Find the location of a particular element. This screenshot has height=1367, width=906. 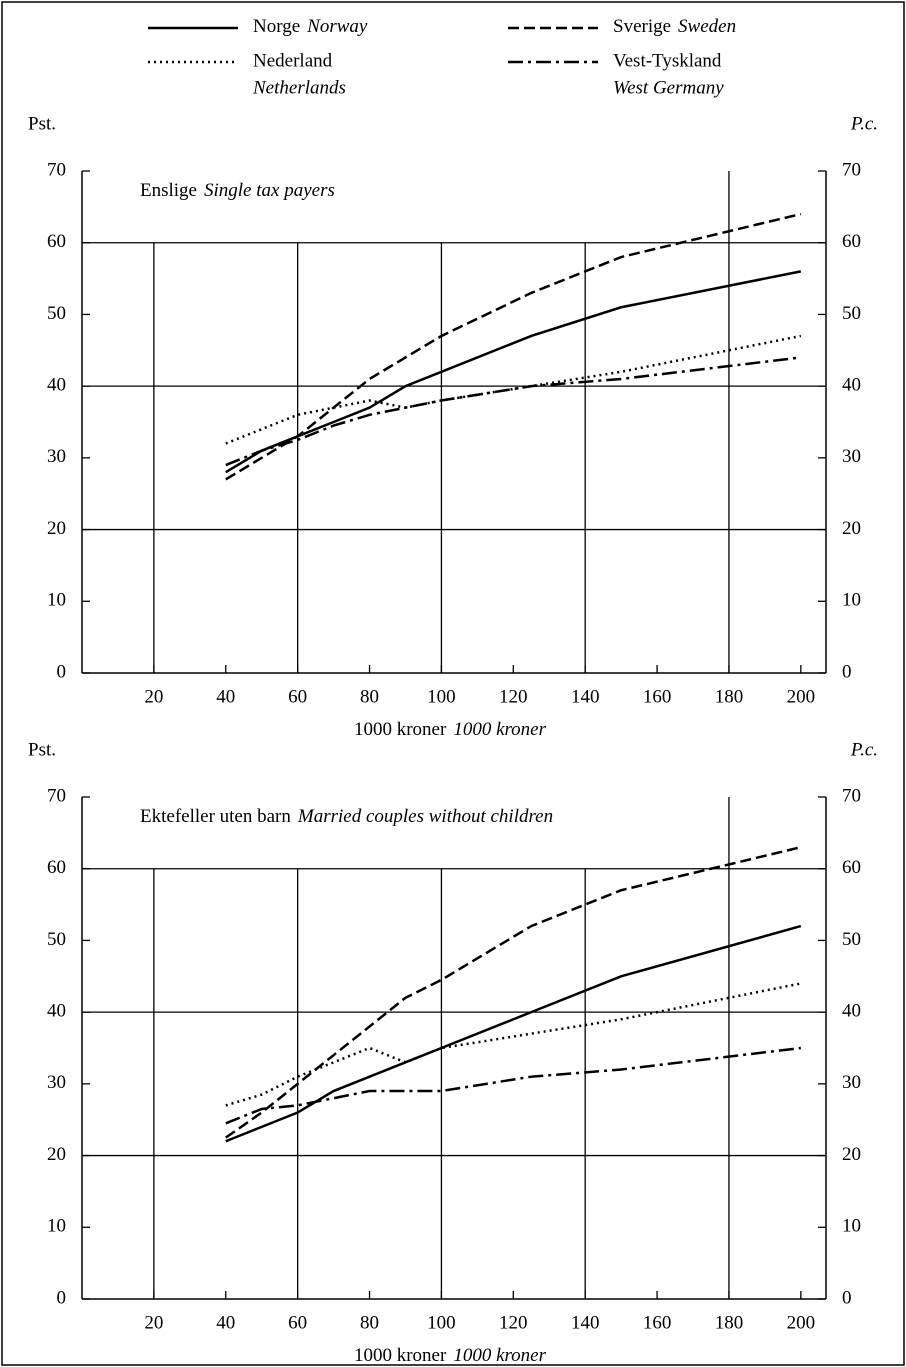

legend-label-no: Sverige is located at coordinates (642, 26).